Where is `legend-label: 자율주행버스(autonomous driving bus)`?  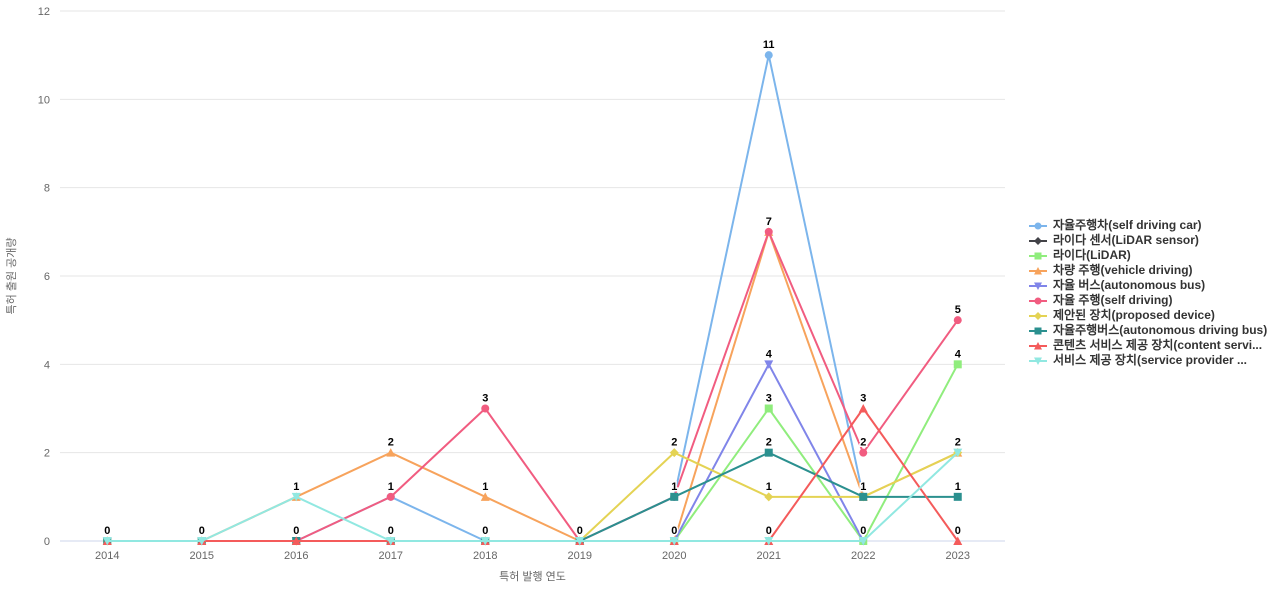
legend-label: 자율주행버스(autonomous driving bus) is located at coordinates (1160, 330).